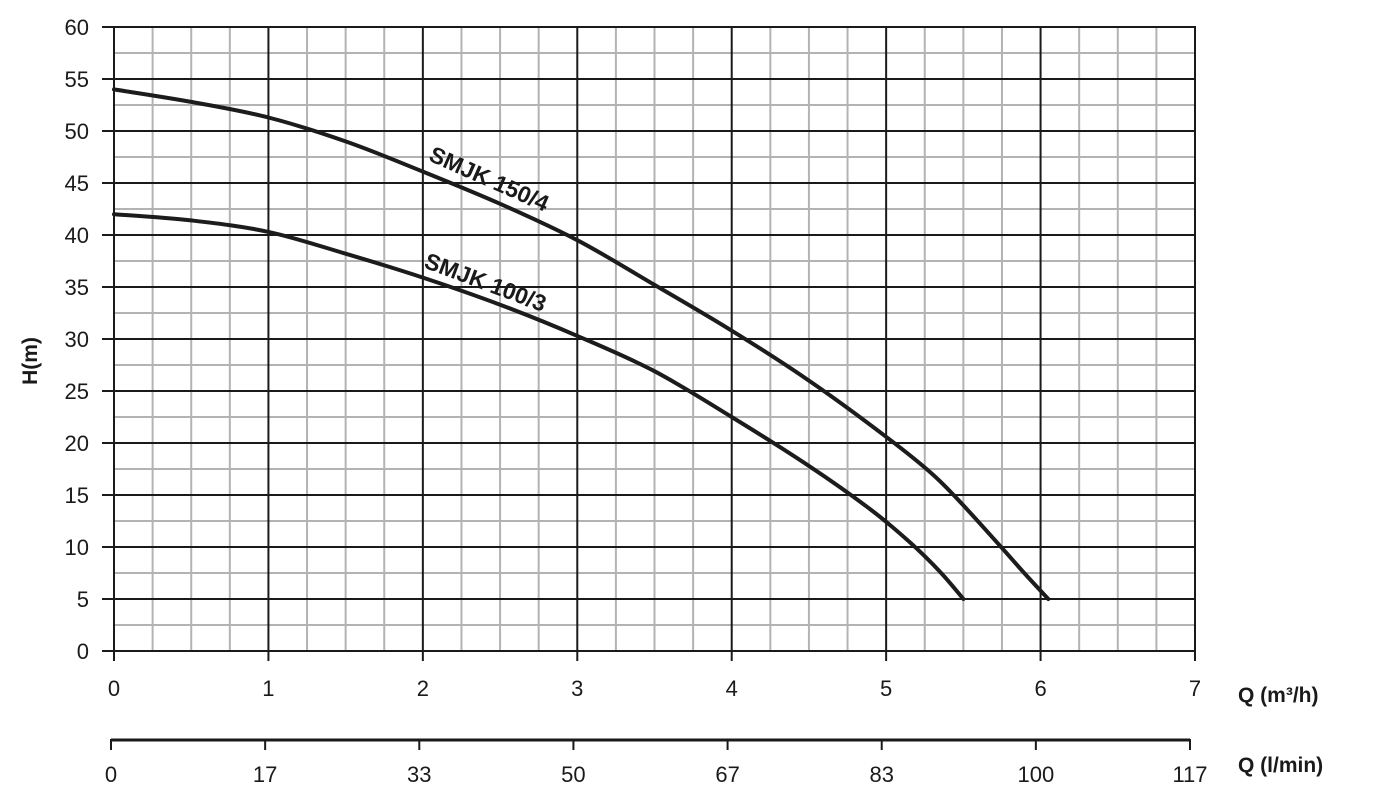  Describe the element at coordinates (89, 339) in the screenshot. I see `y-axis-tick-labels: 0 5 10 15 20 25 30 35 40 45 50 55 60` at that location.